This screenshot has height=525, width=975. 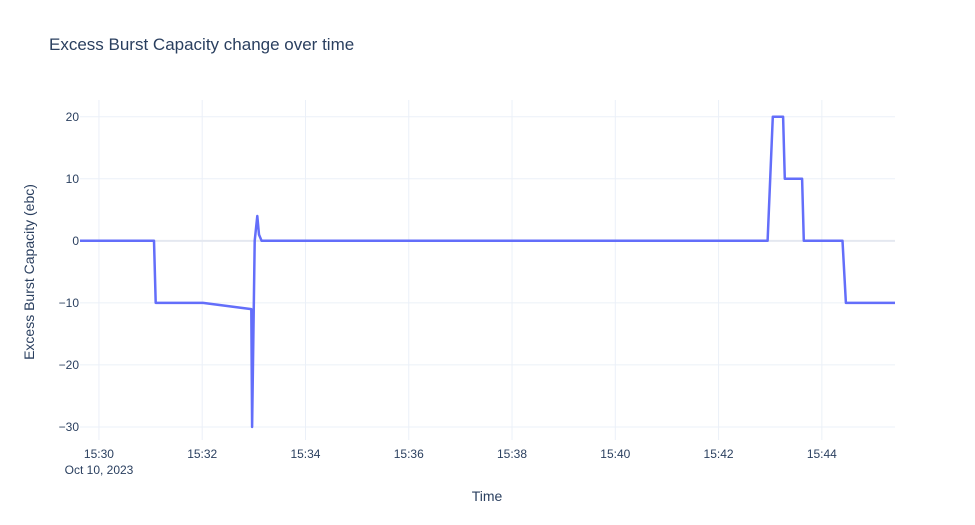 I want to click on y-tick-label: 10, so click(x=73, y=179).